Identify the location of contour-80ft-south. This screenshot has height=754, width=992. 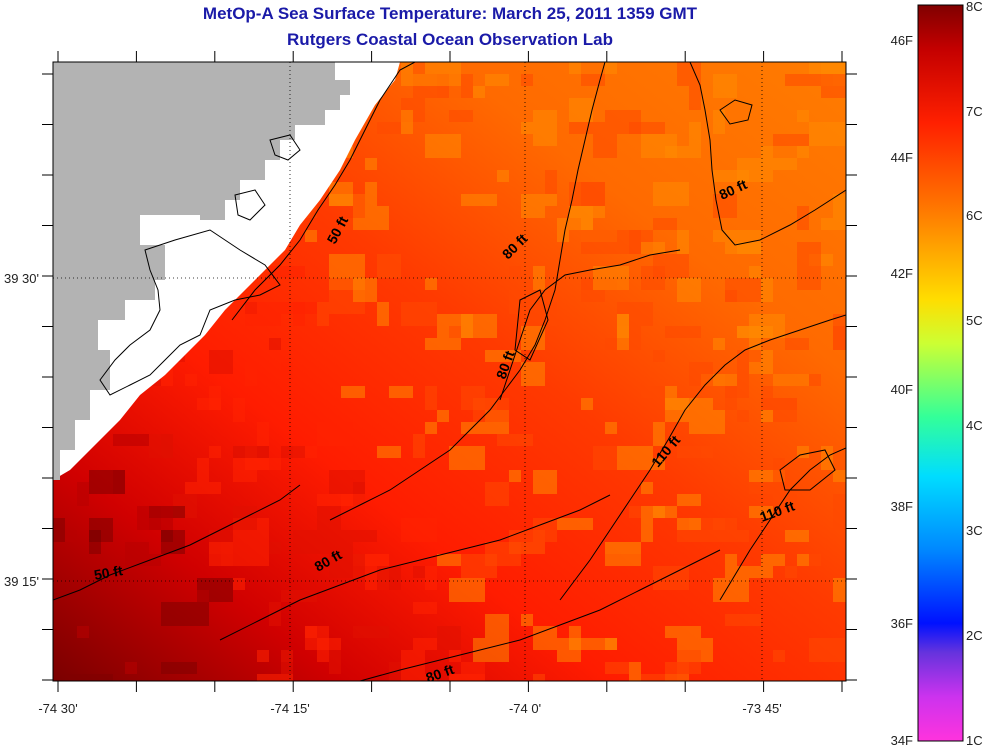
(415, 567).